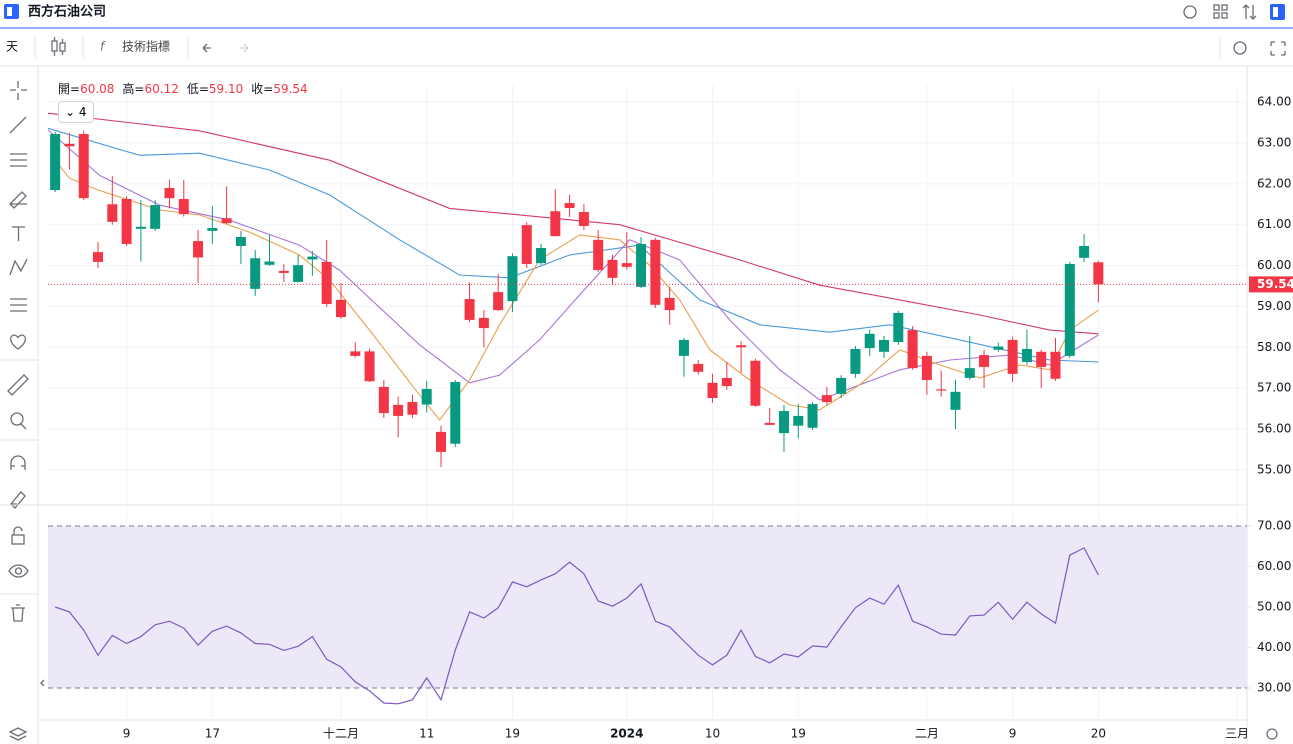 The height and width of the screenshot is (744, 1293). What do you see at coordinates (1274, 347) in the screenshot?
I see `y-tick-label: 58.00` at bounding box center [1274, 347].